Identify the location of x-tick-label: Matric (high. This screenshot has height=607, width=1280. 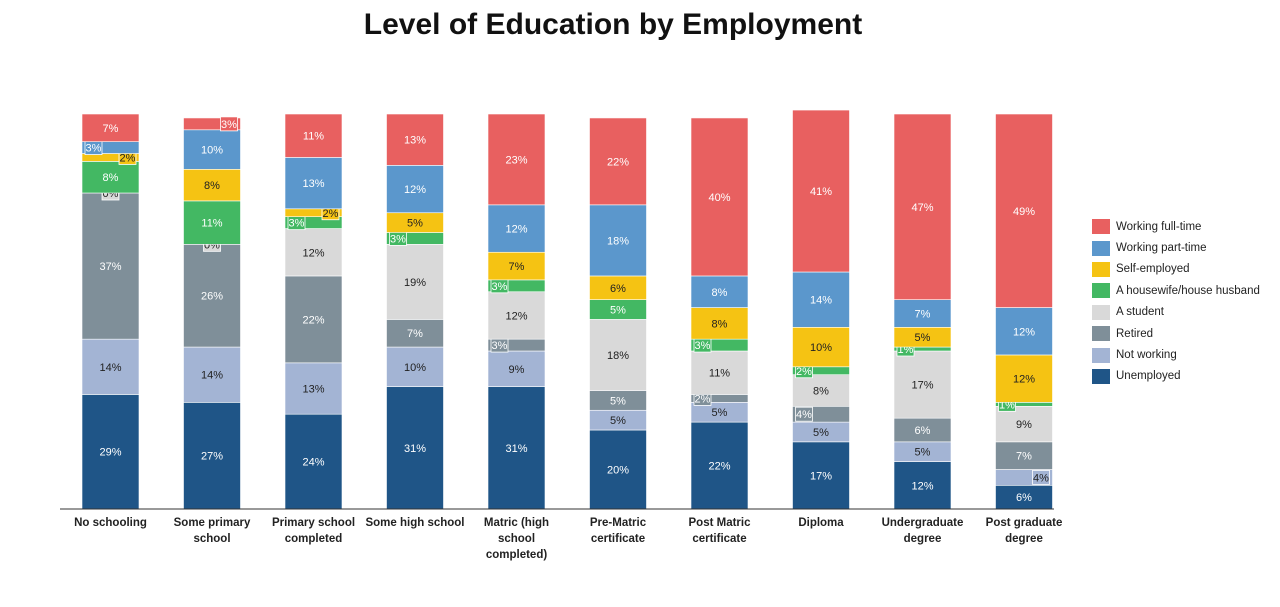
(516, 523).